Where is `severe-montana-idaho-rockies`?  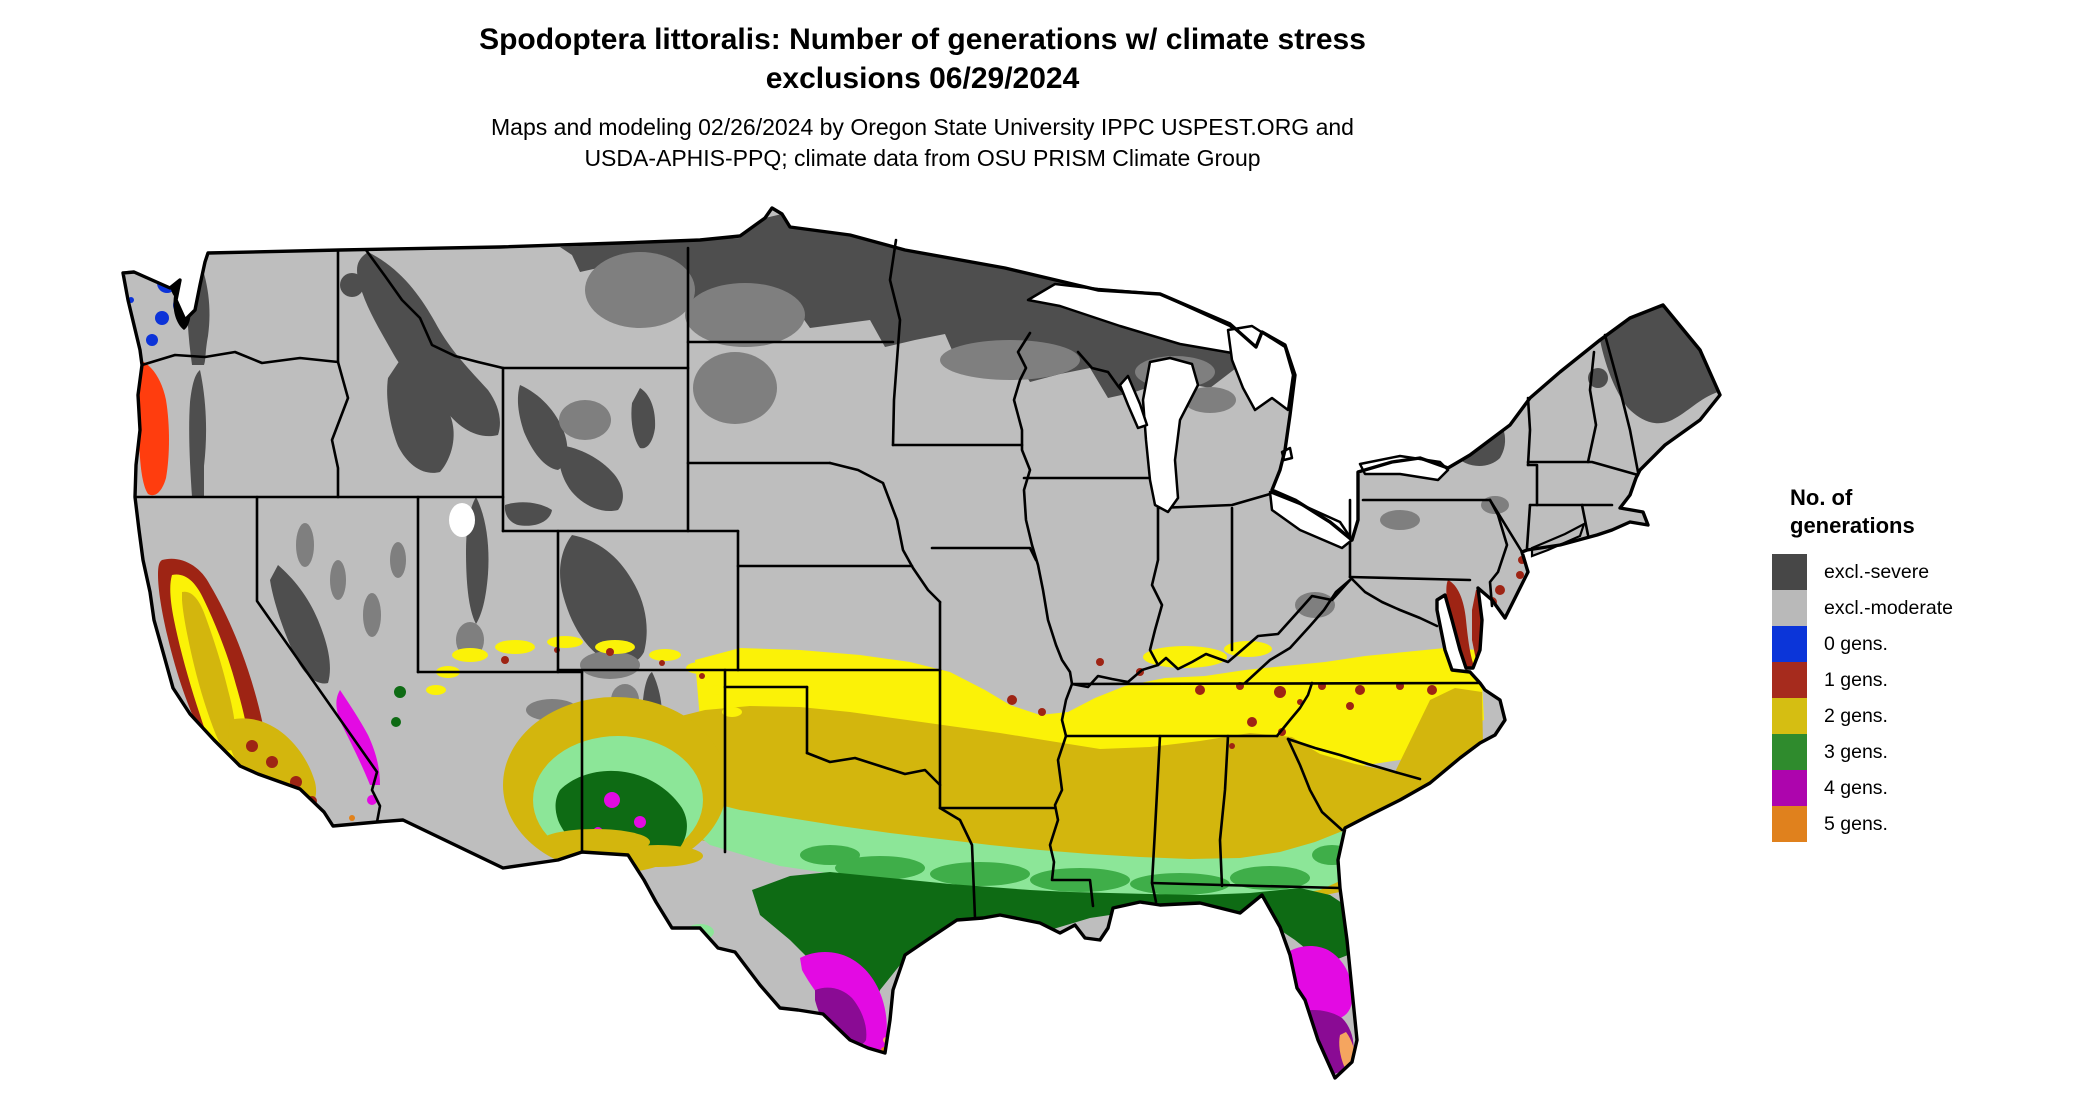 severe-montana-idaho-rockies is located at coordinates (428, 344).